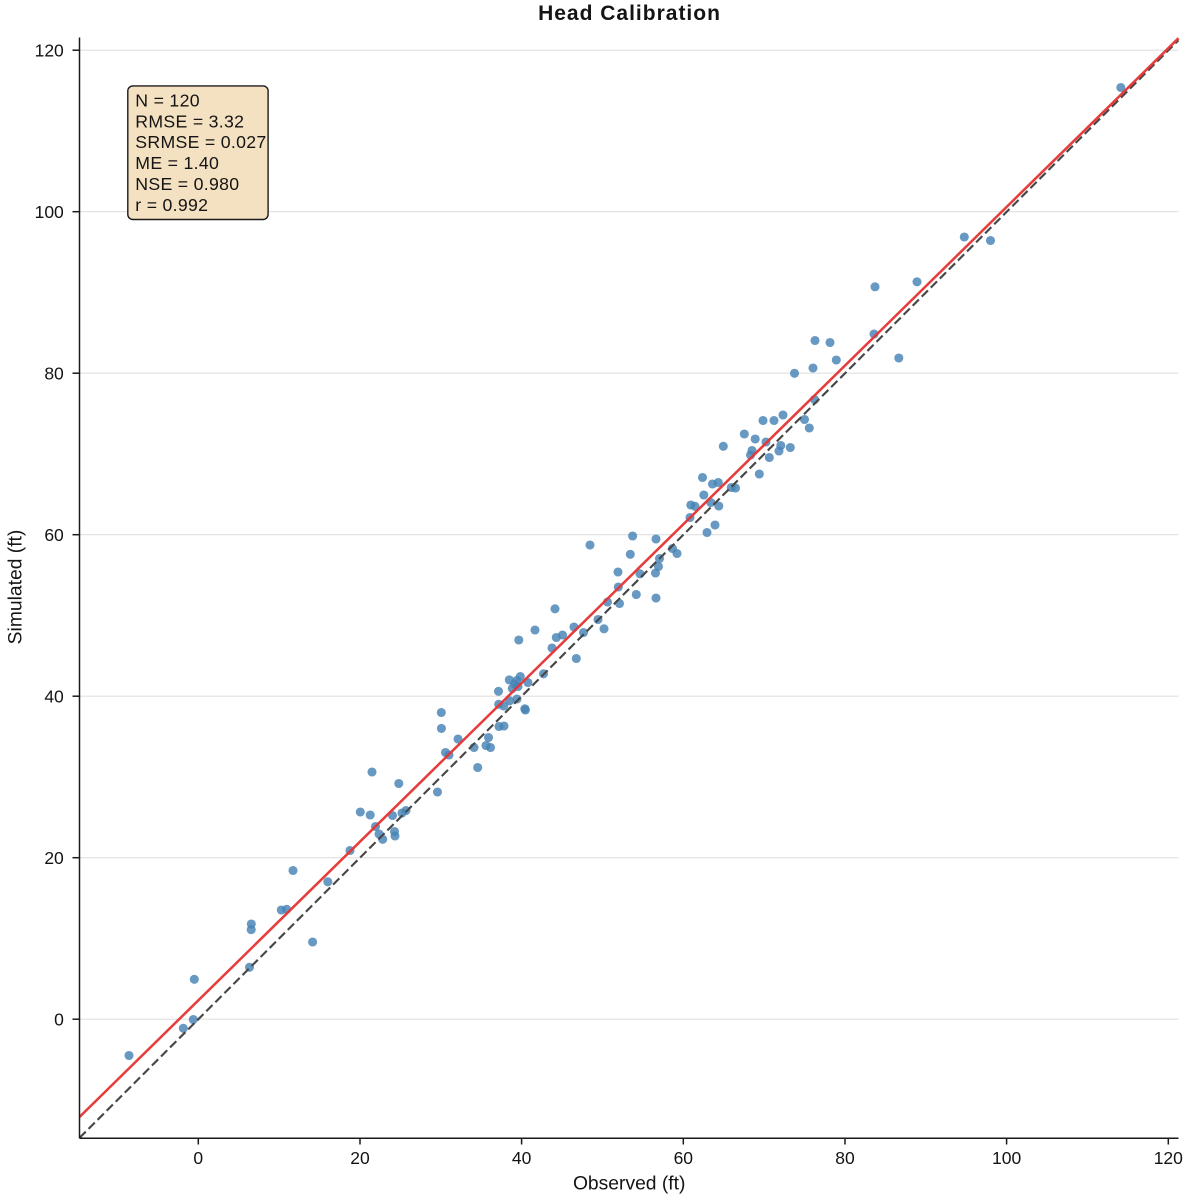  Describe the element at coordinates (189, 121) in the screenshot. I see `svg-text: RMSE = 3.32` at that location.